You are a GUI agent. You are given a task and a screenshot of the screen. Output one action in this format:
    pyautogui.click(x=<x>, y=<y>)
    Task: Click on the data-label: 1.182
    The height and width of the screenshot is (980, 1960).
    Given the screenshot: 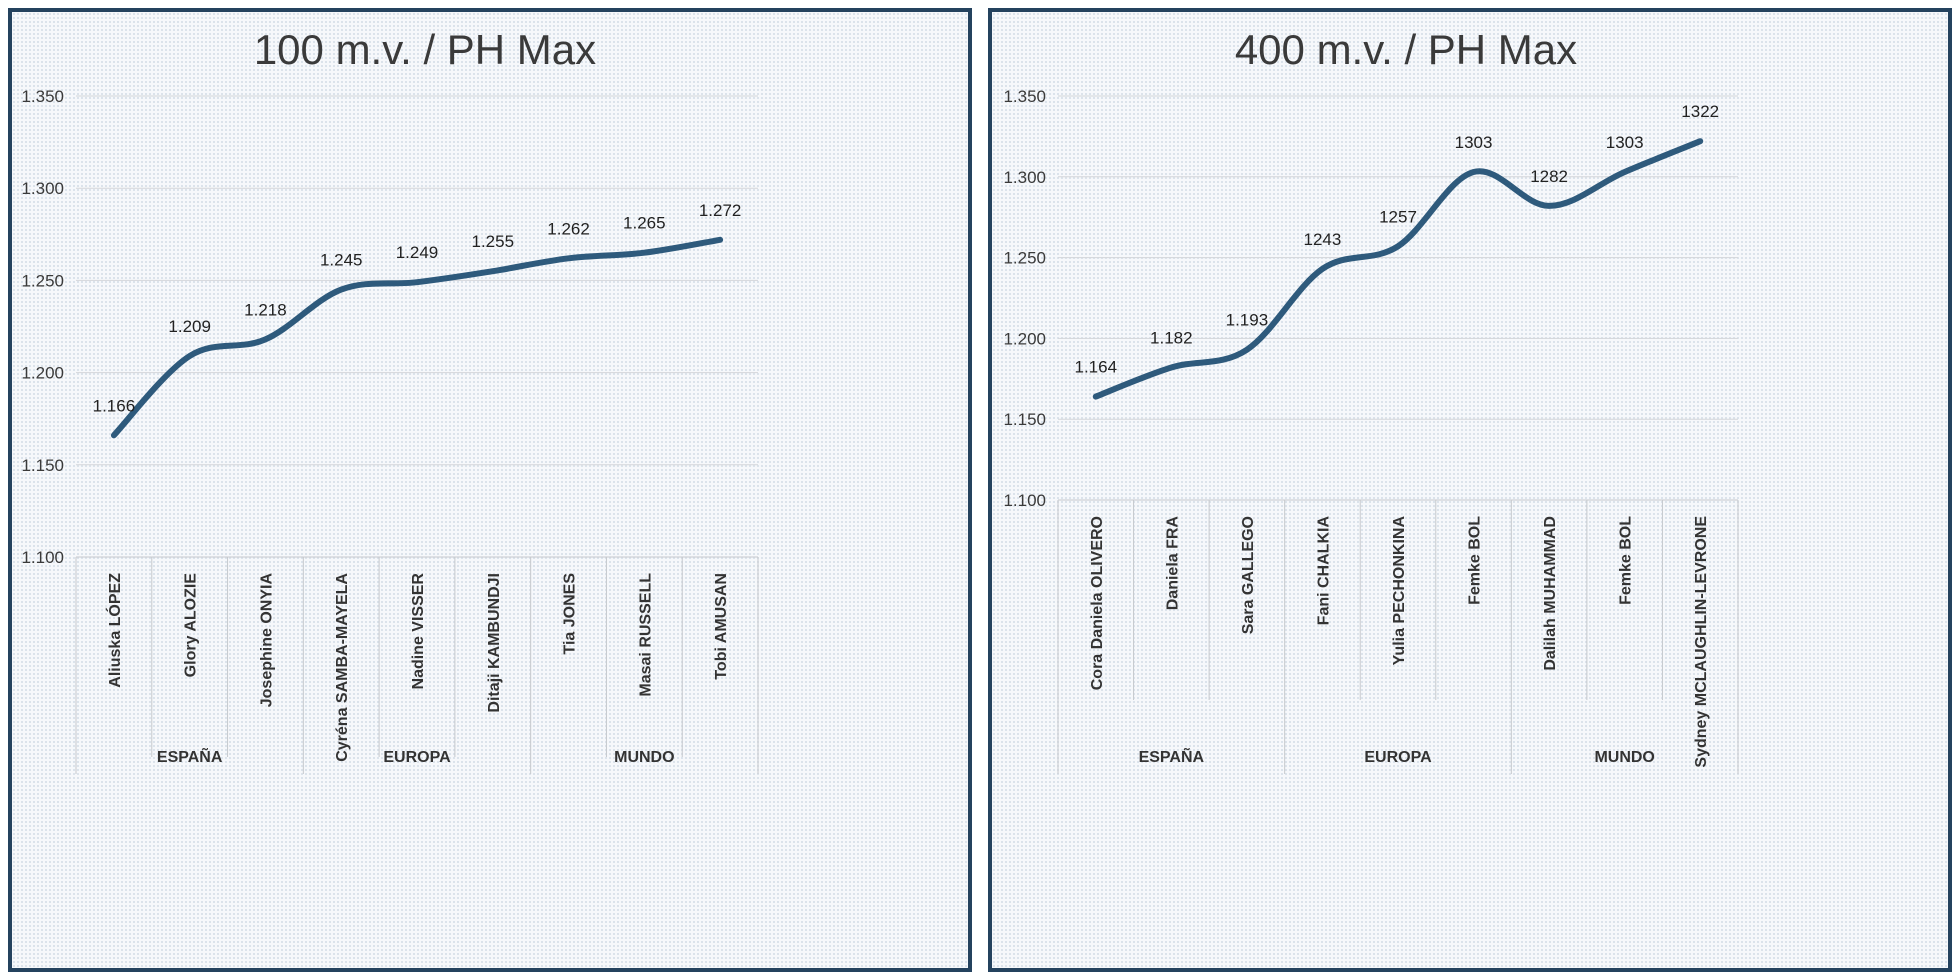 What is the action you would take?
    pyautogui.click(x=1171, y=337)
    